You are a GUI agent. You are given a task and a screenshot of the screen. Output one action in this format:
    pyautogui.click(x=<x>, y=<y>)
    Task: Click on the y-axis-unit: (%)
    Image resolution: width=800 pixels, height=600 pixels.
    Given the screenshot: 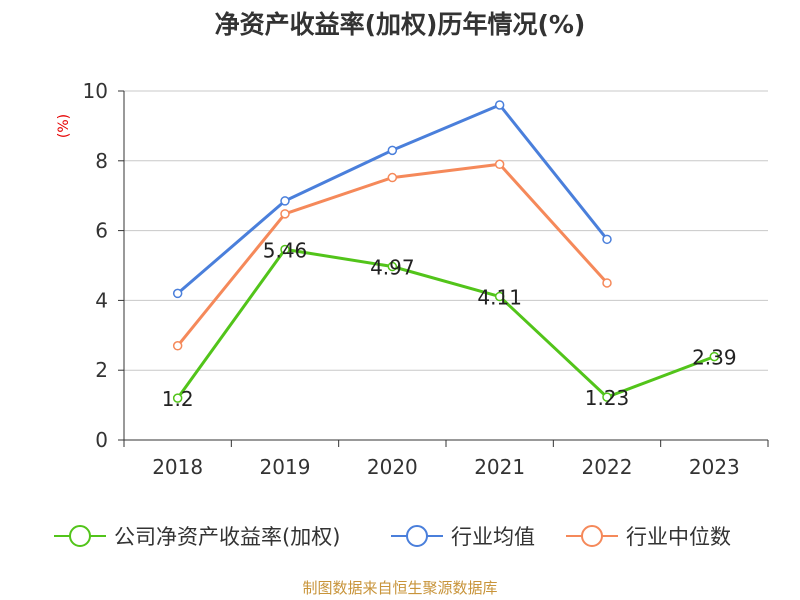 What is the action you would take?
    pyautogui.click(x=64, y=126)
    